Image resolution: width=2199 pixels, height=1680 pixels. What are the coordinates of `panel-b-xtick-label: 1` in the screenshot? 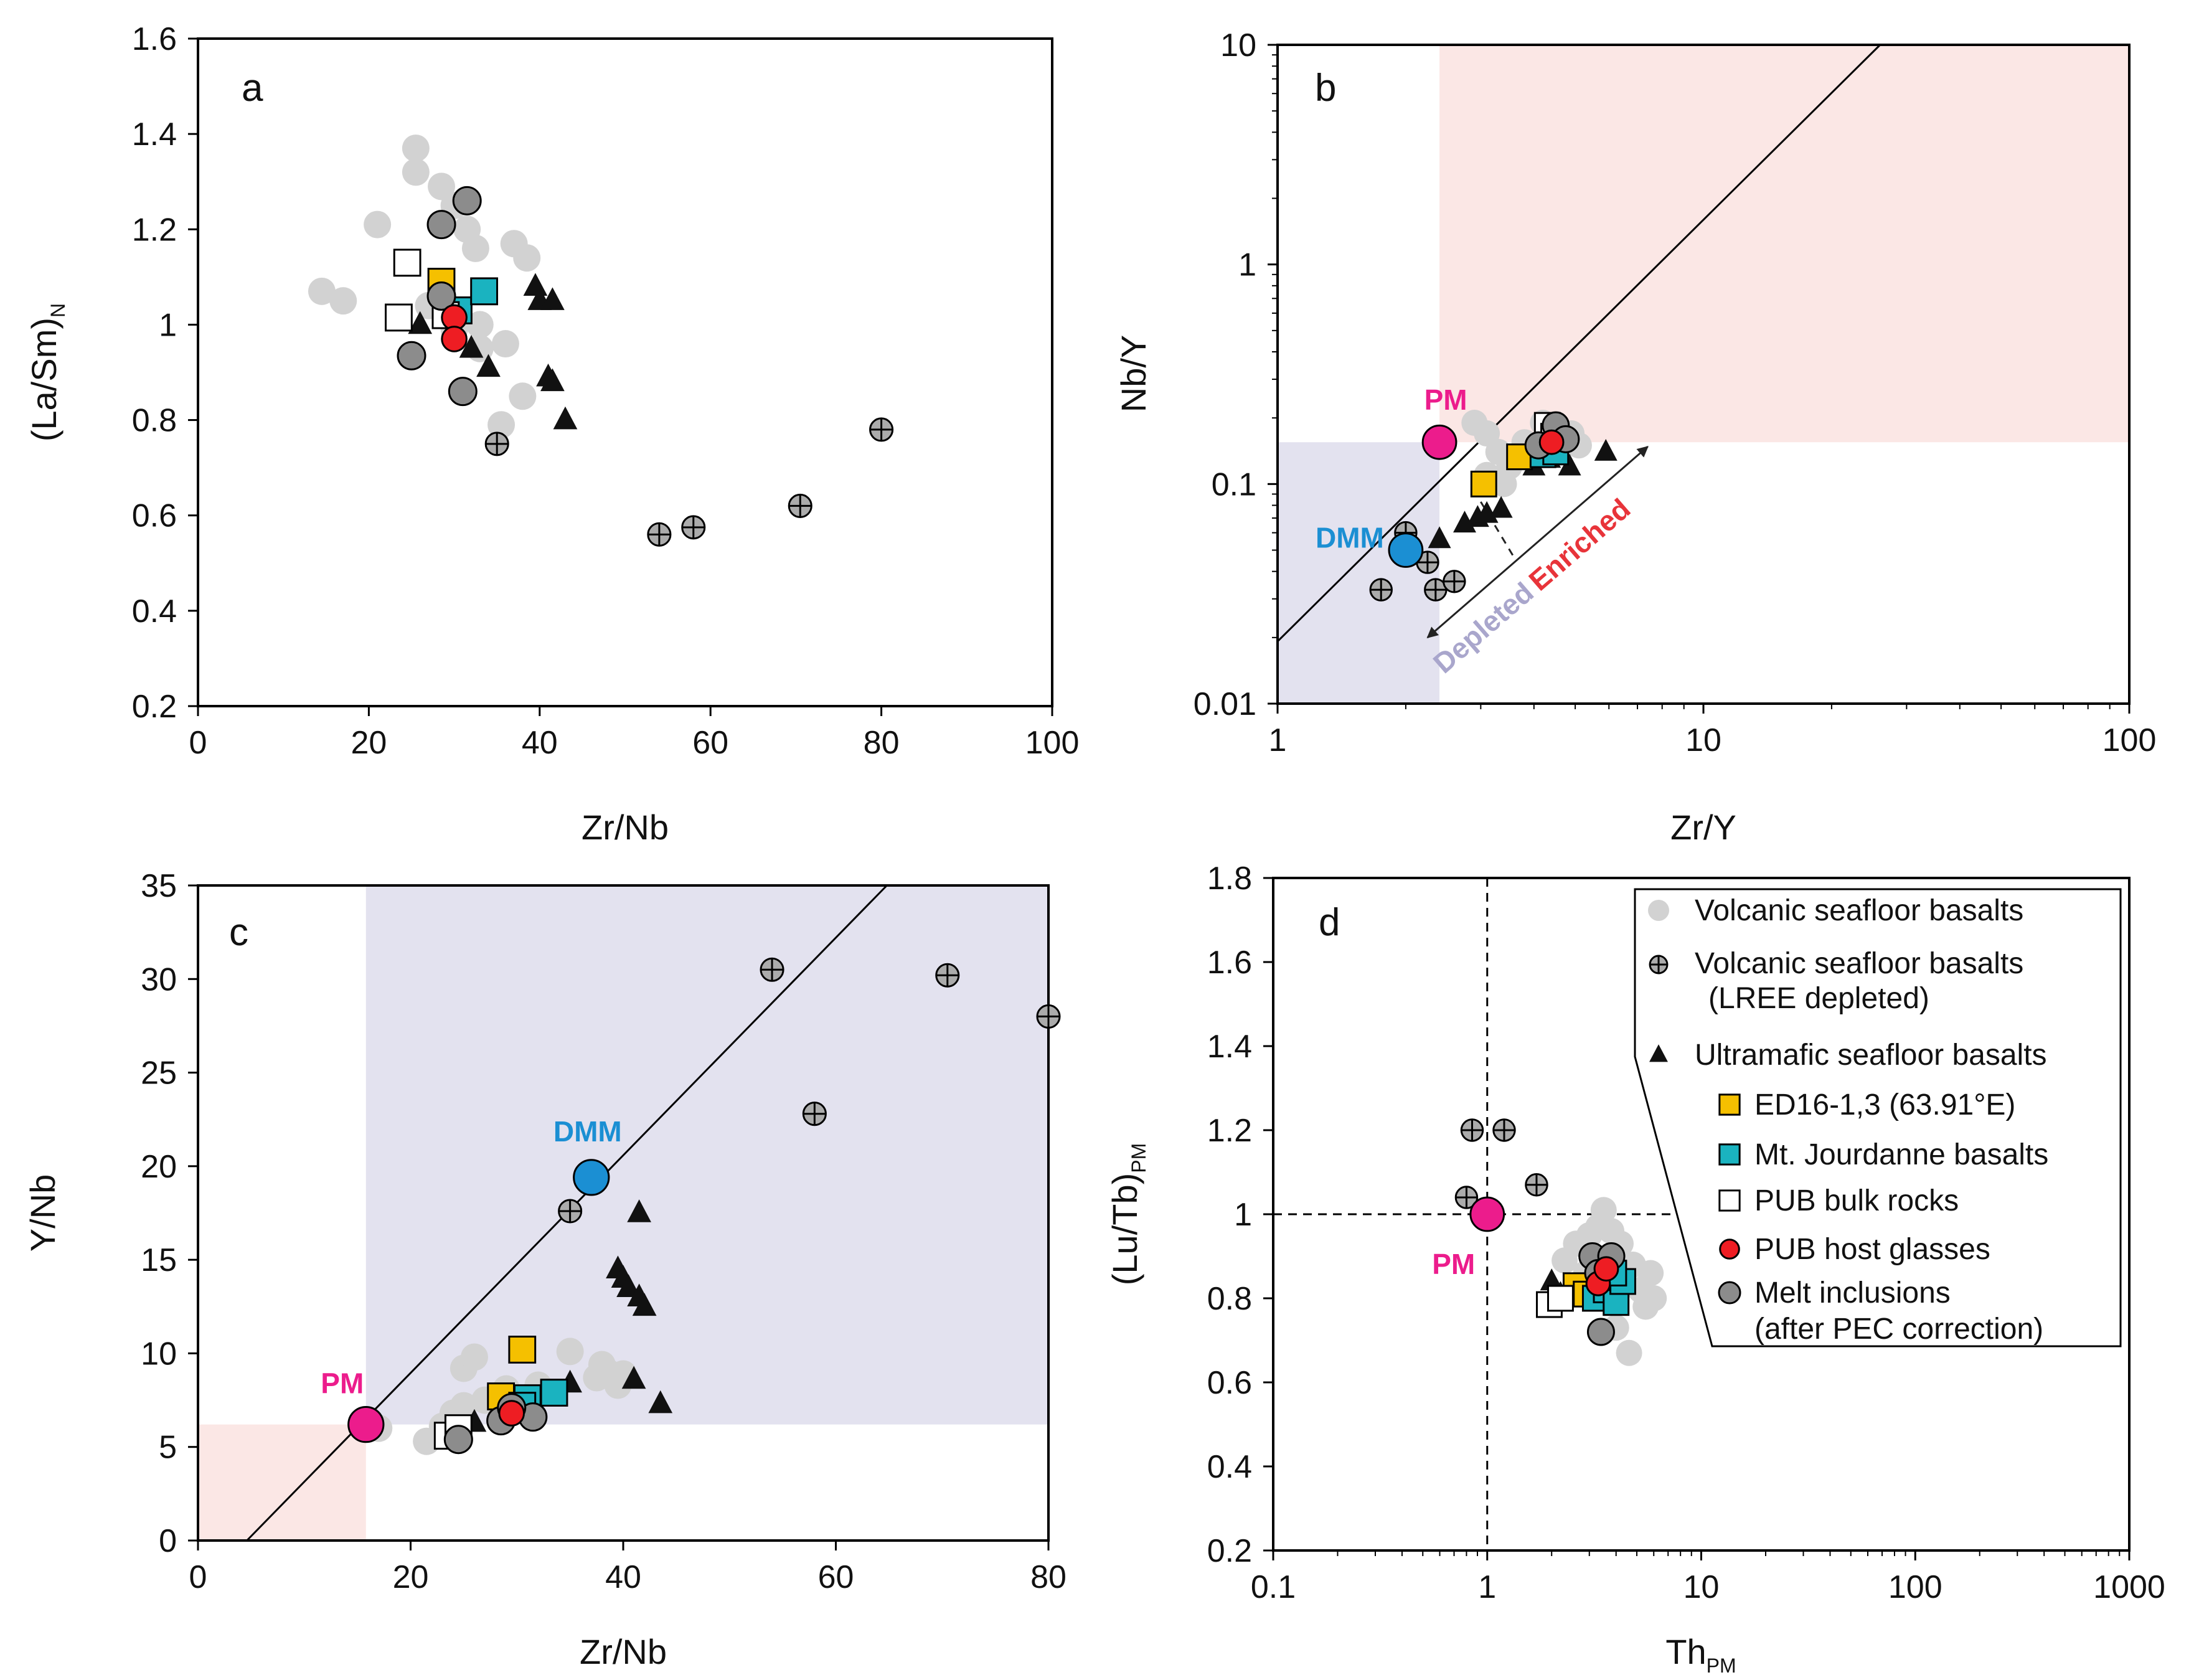 It's located at (1278, 740).